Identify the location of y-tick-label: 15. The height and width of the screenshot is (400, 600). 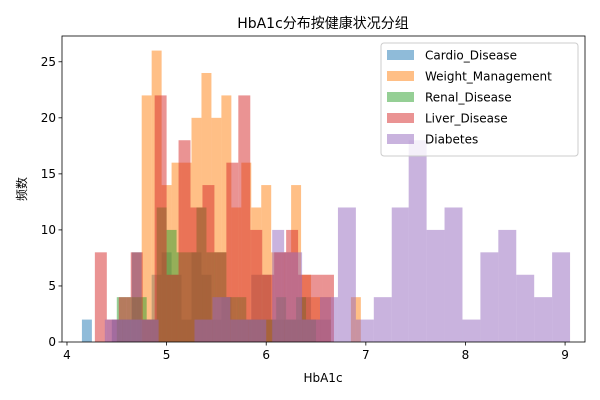
(48, 174).